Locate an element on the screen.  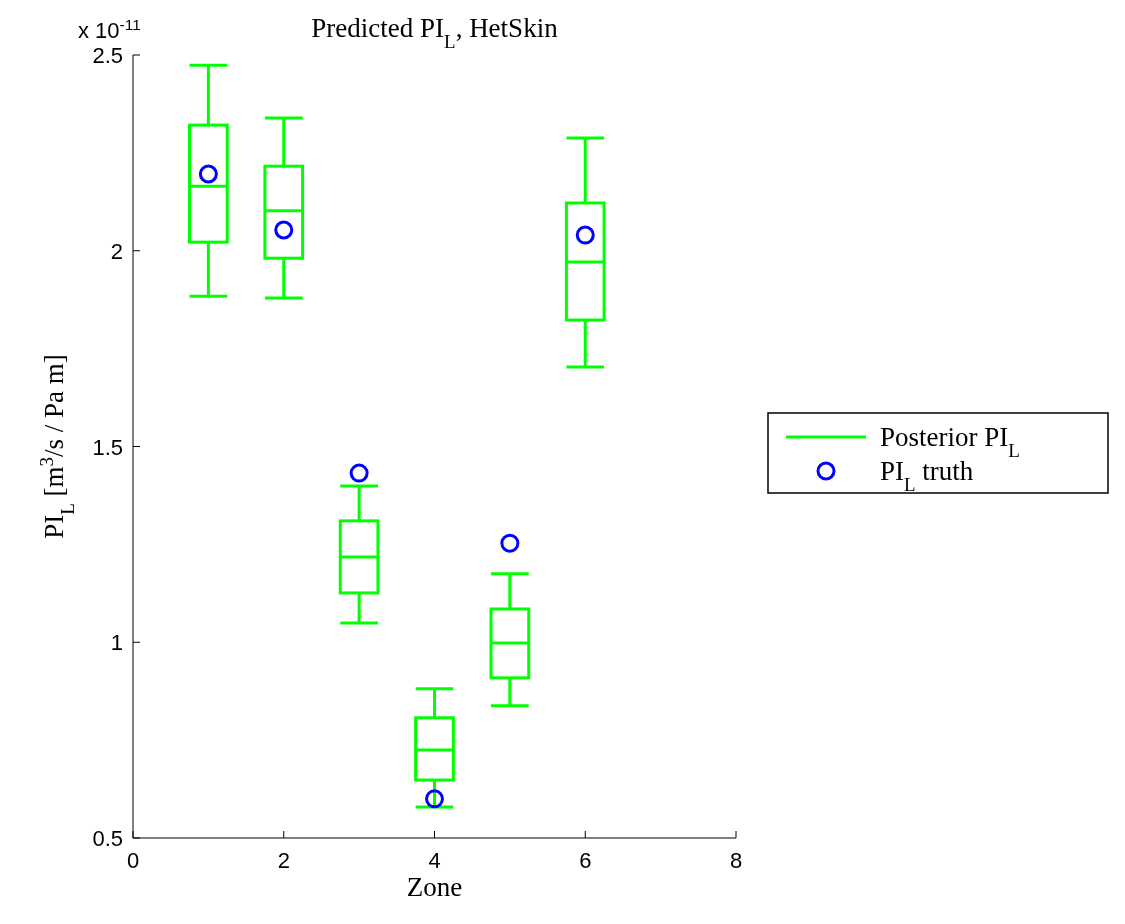
x-tick-label: 0 is located at coordinates (133, 860).